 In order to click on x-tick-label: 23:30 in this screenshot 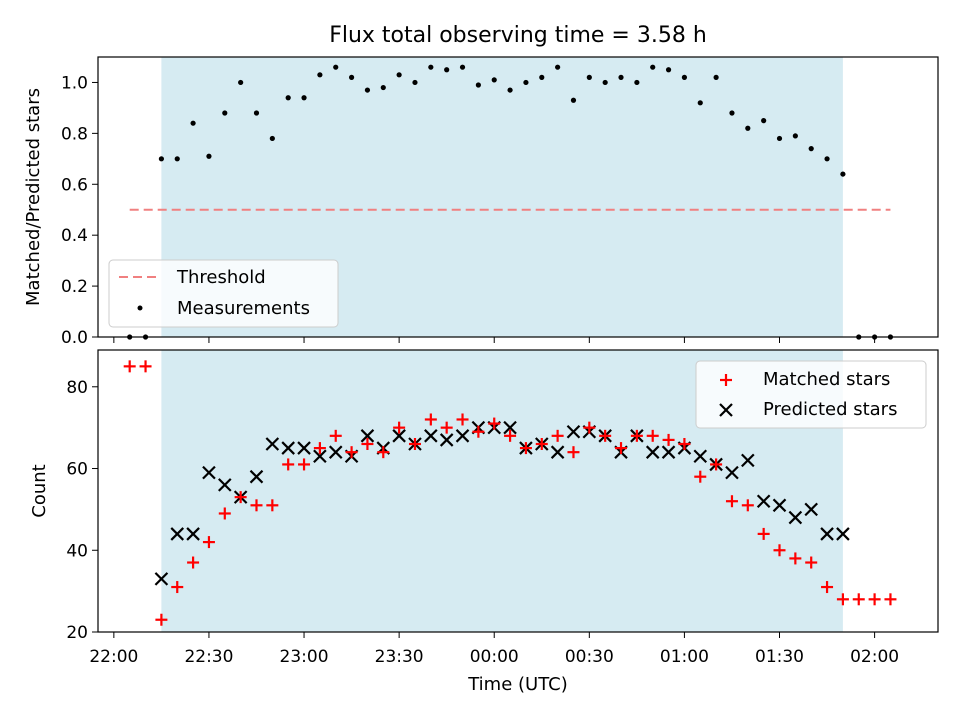, I will do `click(399, 657)`.